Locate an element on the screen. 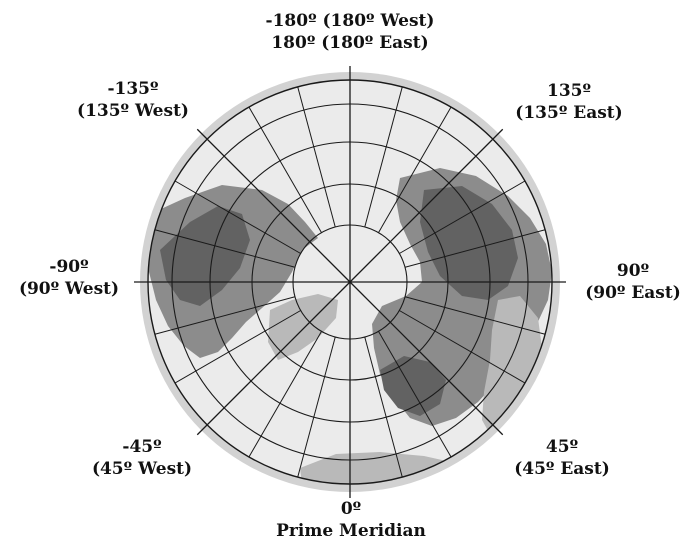  label-180: -180º (180º West) 180º (180º East) is located at coordinates (350, 32).